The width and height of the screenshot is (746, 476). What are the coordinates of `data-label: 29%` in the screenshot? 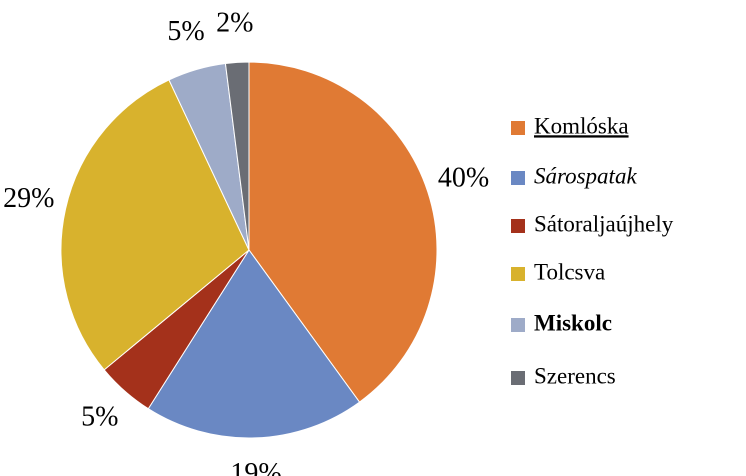 It's located at (28, 198).